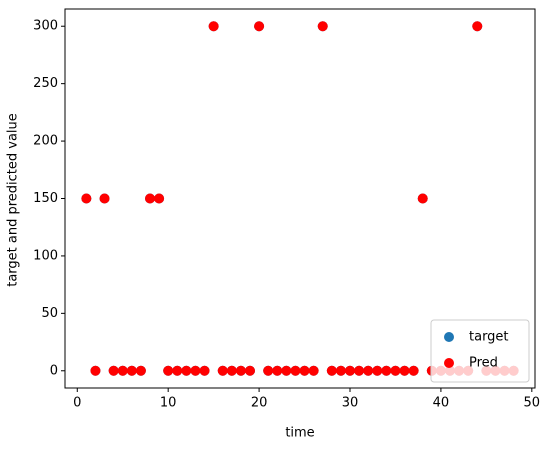 The image size is (550, 450). Describe the element at coordinates (13, 200) in the screenshot. I see `y-axis-label: target and predicted value` at that location.